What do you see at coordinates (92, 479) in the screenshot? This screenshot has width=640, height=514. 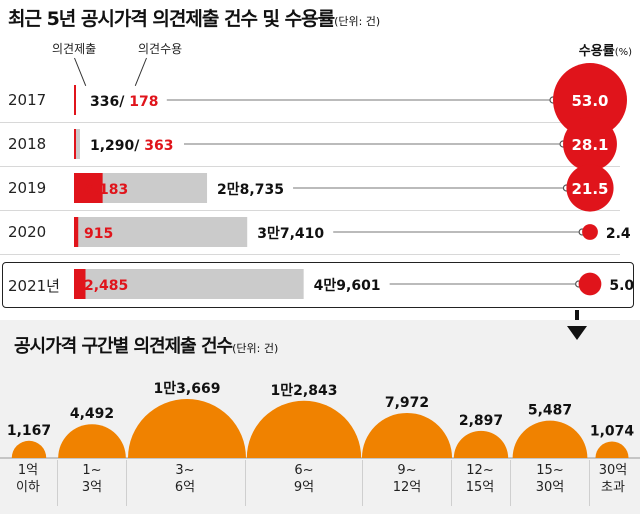 I see `bin-label-1: 1~ 3억` at bounding box center [92, 479].